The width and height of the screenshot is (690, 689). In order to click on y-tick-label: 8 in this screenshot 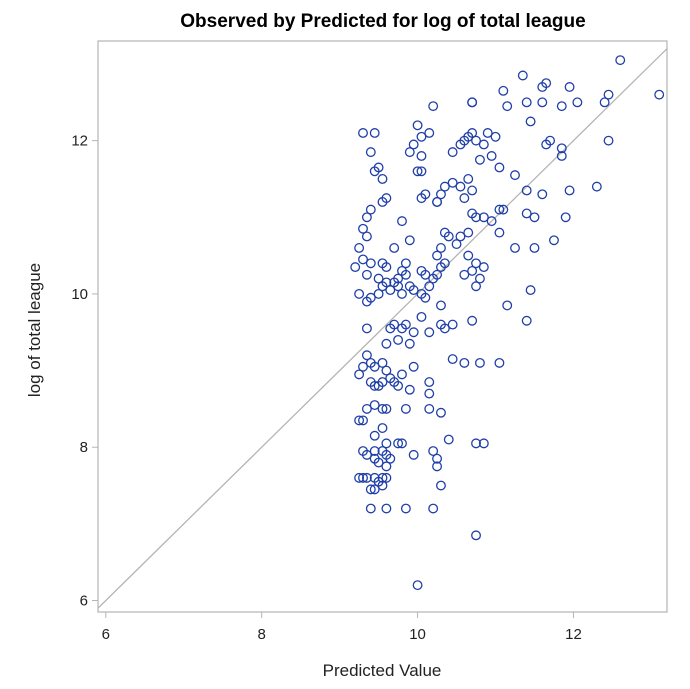, I will do `click(84, 447)`.